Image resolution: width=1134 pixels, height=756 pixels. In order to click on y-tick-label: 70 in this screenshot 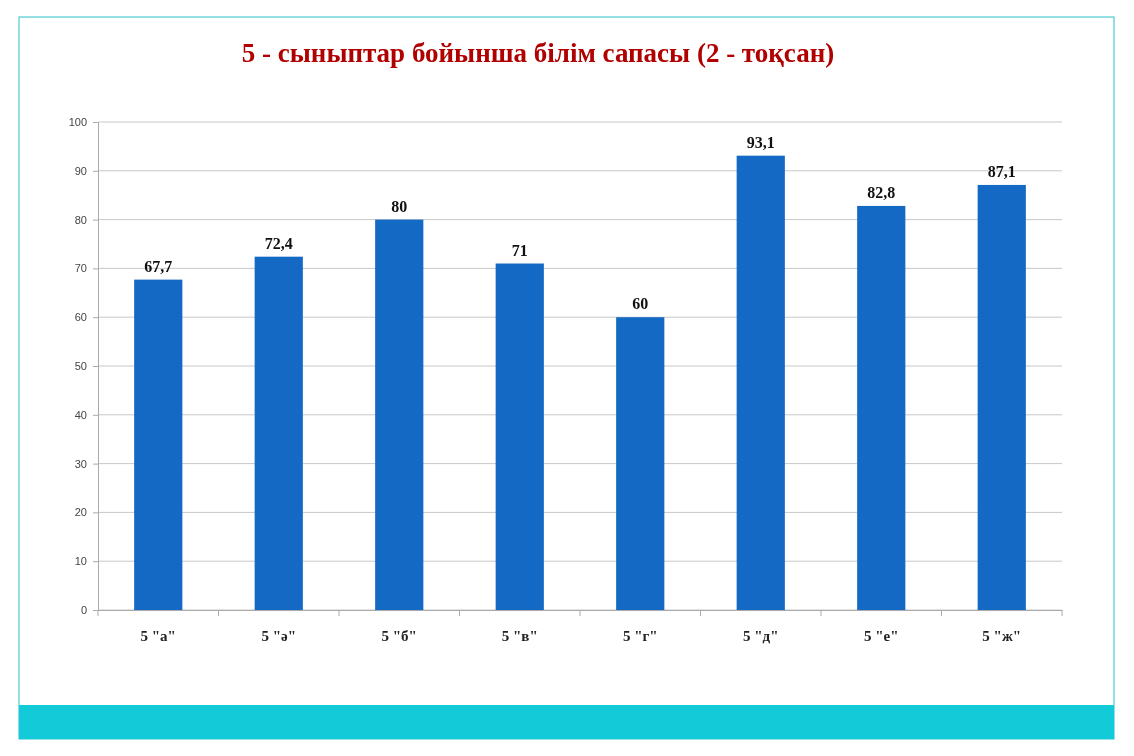, I will do `click(80, 268)`.